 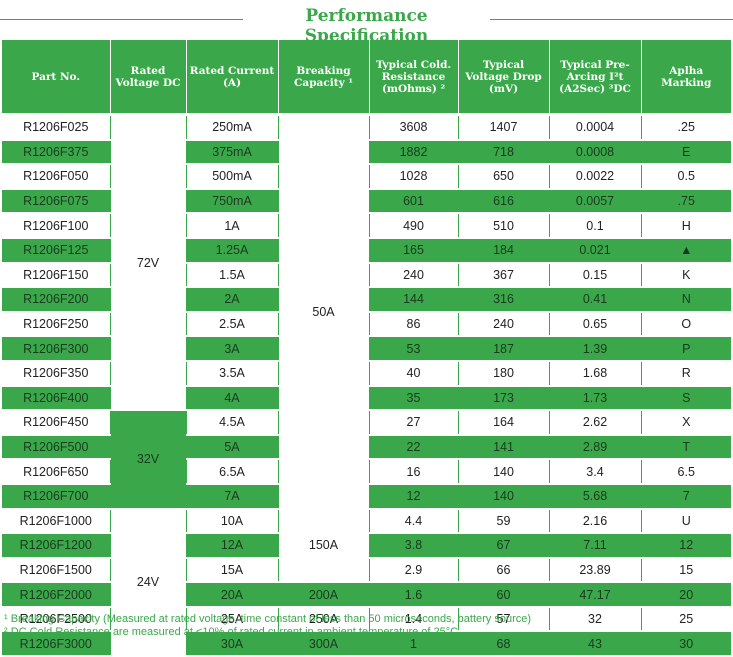 I want to click on pre-arcing-cell: 0.0008, so click(x=594, y=152).